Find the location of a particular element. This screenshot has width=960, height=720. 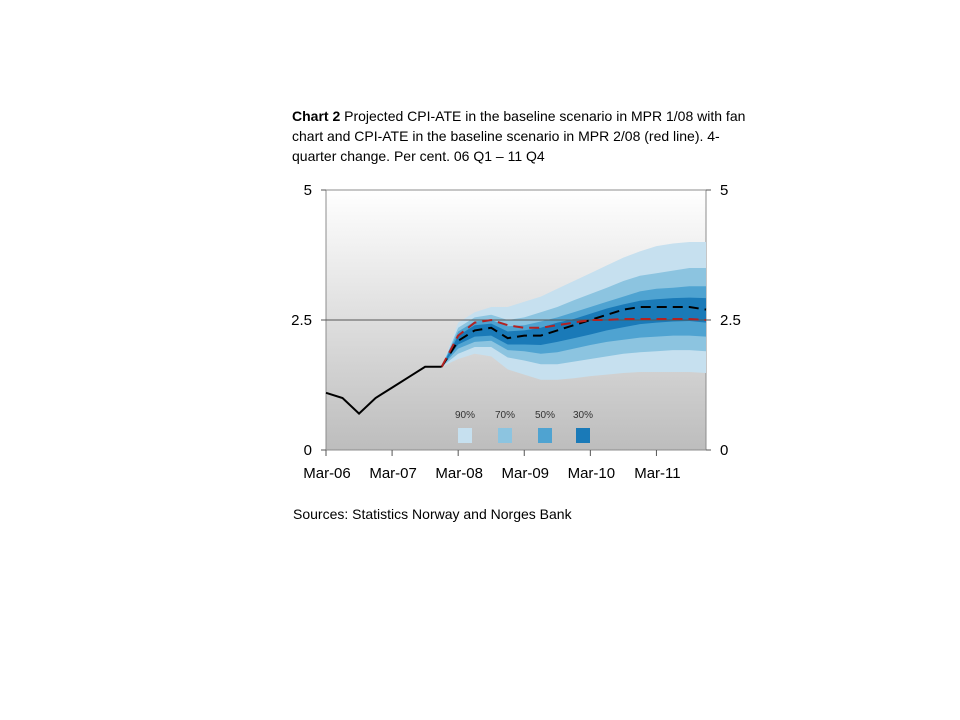

lines is located at coordinates (516, 360).